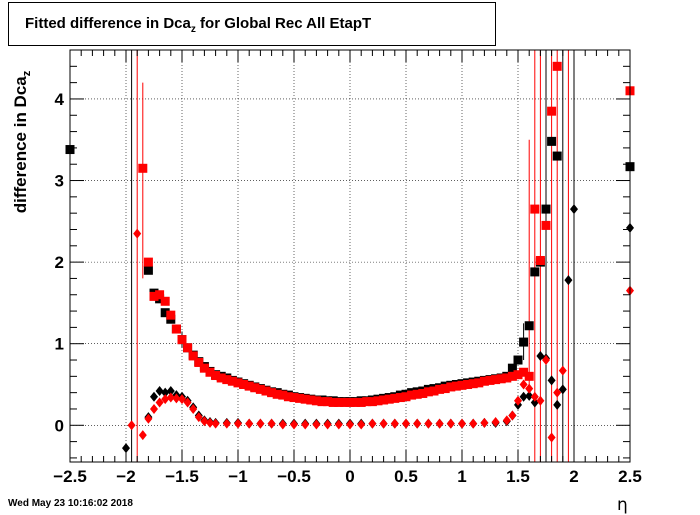 This screenshot has height=515, width=700. Describe the element at coordinates (59, 181) in the screenshot. I see `y-tick-label: 3` at that location.